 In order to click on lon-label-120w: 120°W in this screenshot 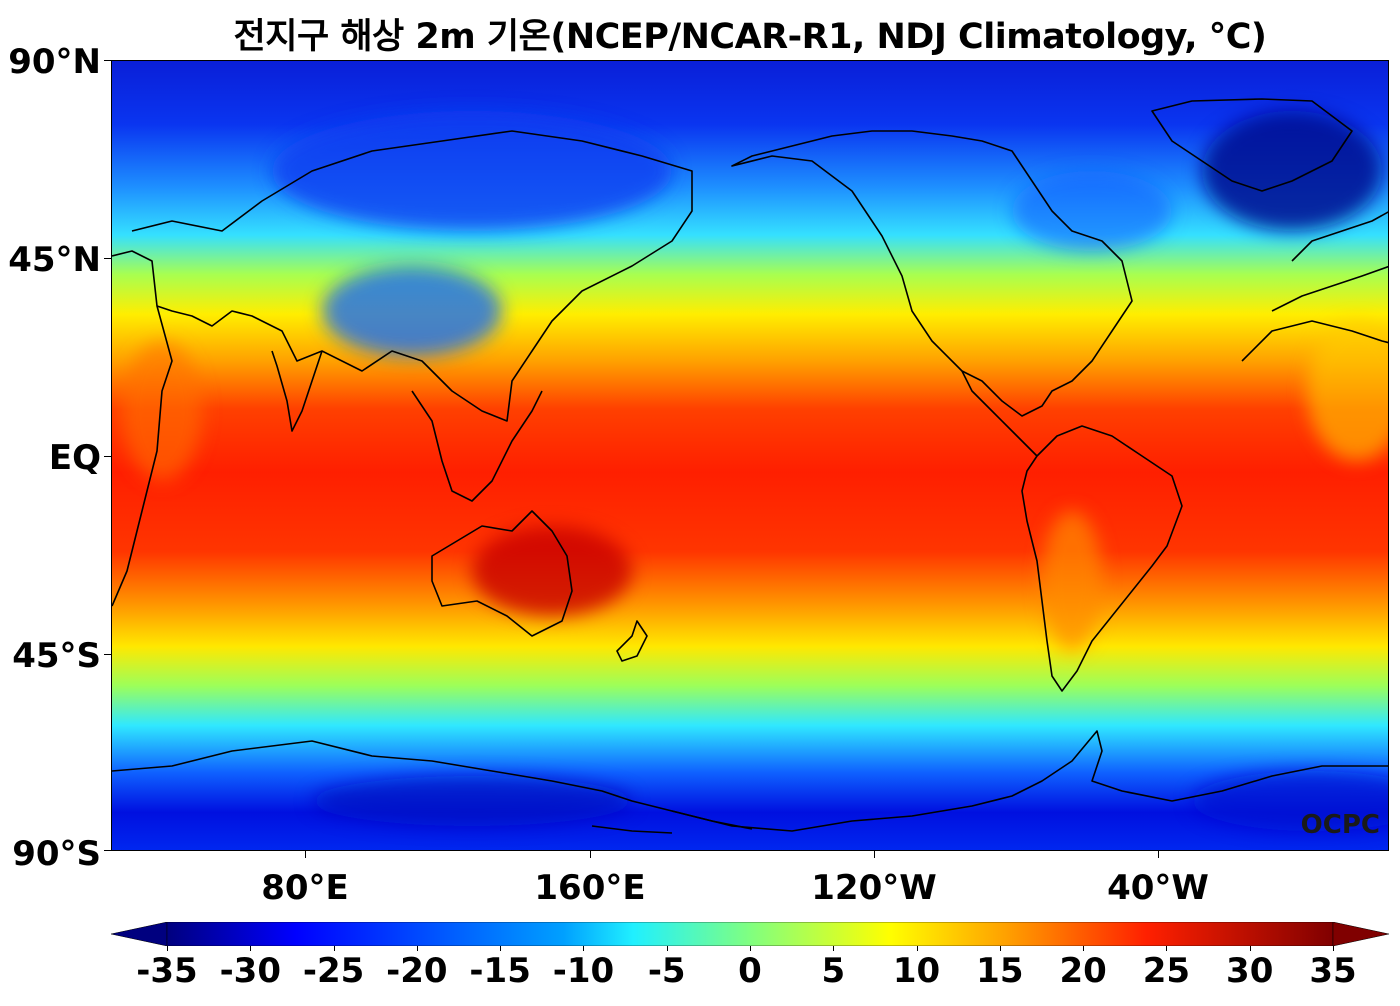, I will do `click(874, 888)`.